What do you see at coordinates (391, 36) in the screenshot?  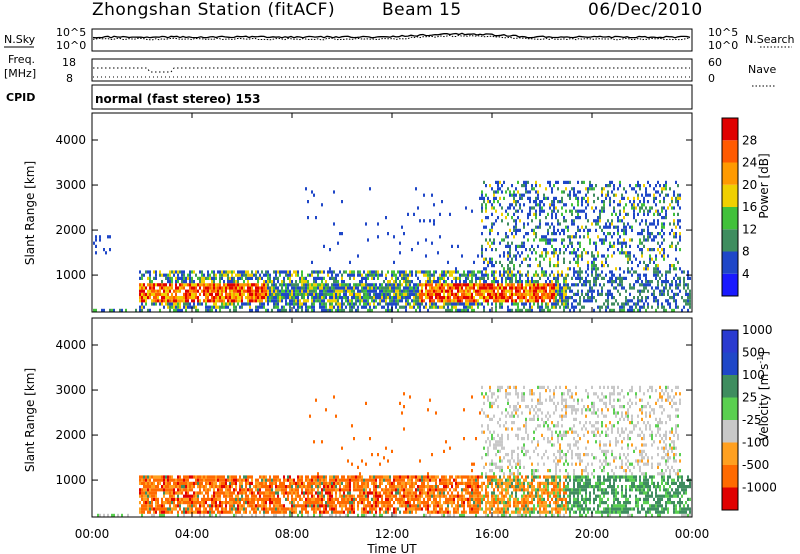 I see `noise-traces` at bounding box center [391, 36].